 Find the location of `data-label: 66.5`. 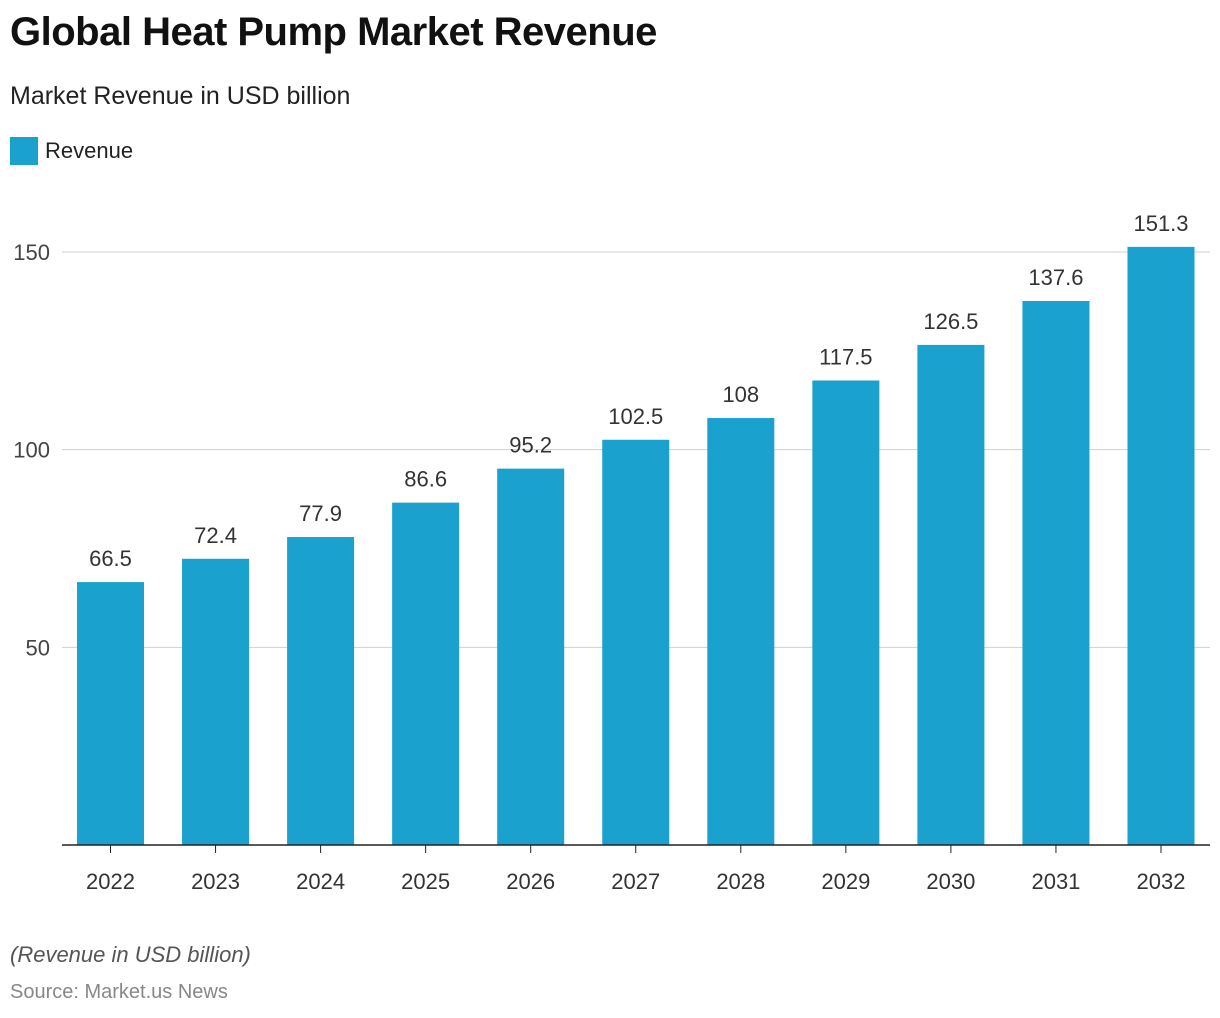

data-label: 66.5 is located at coordinates (110, 558).